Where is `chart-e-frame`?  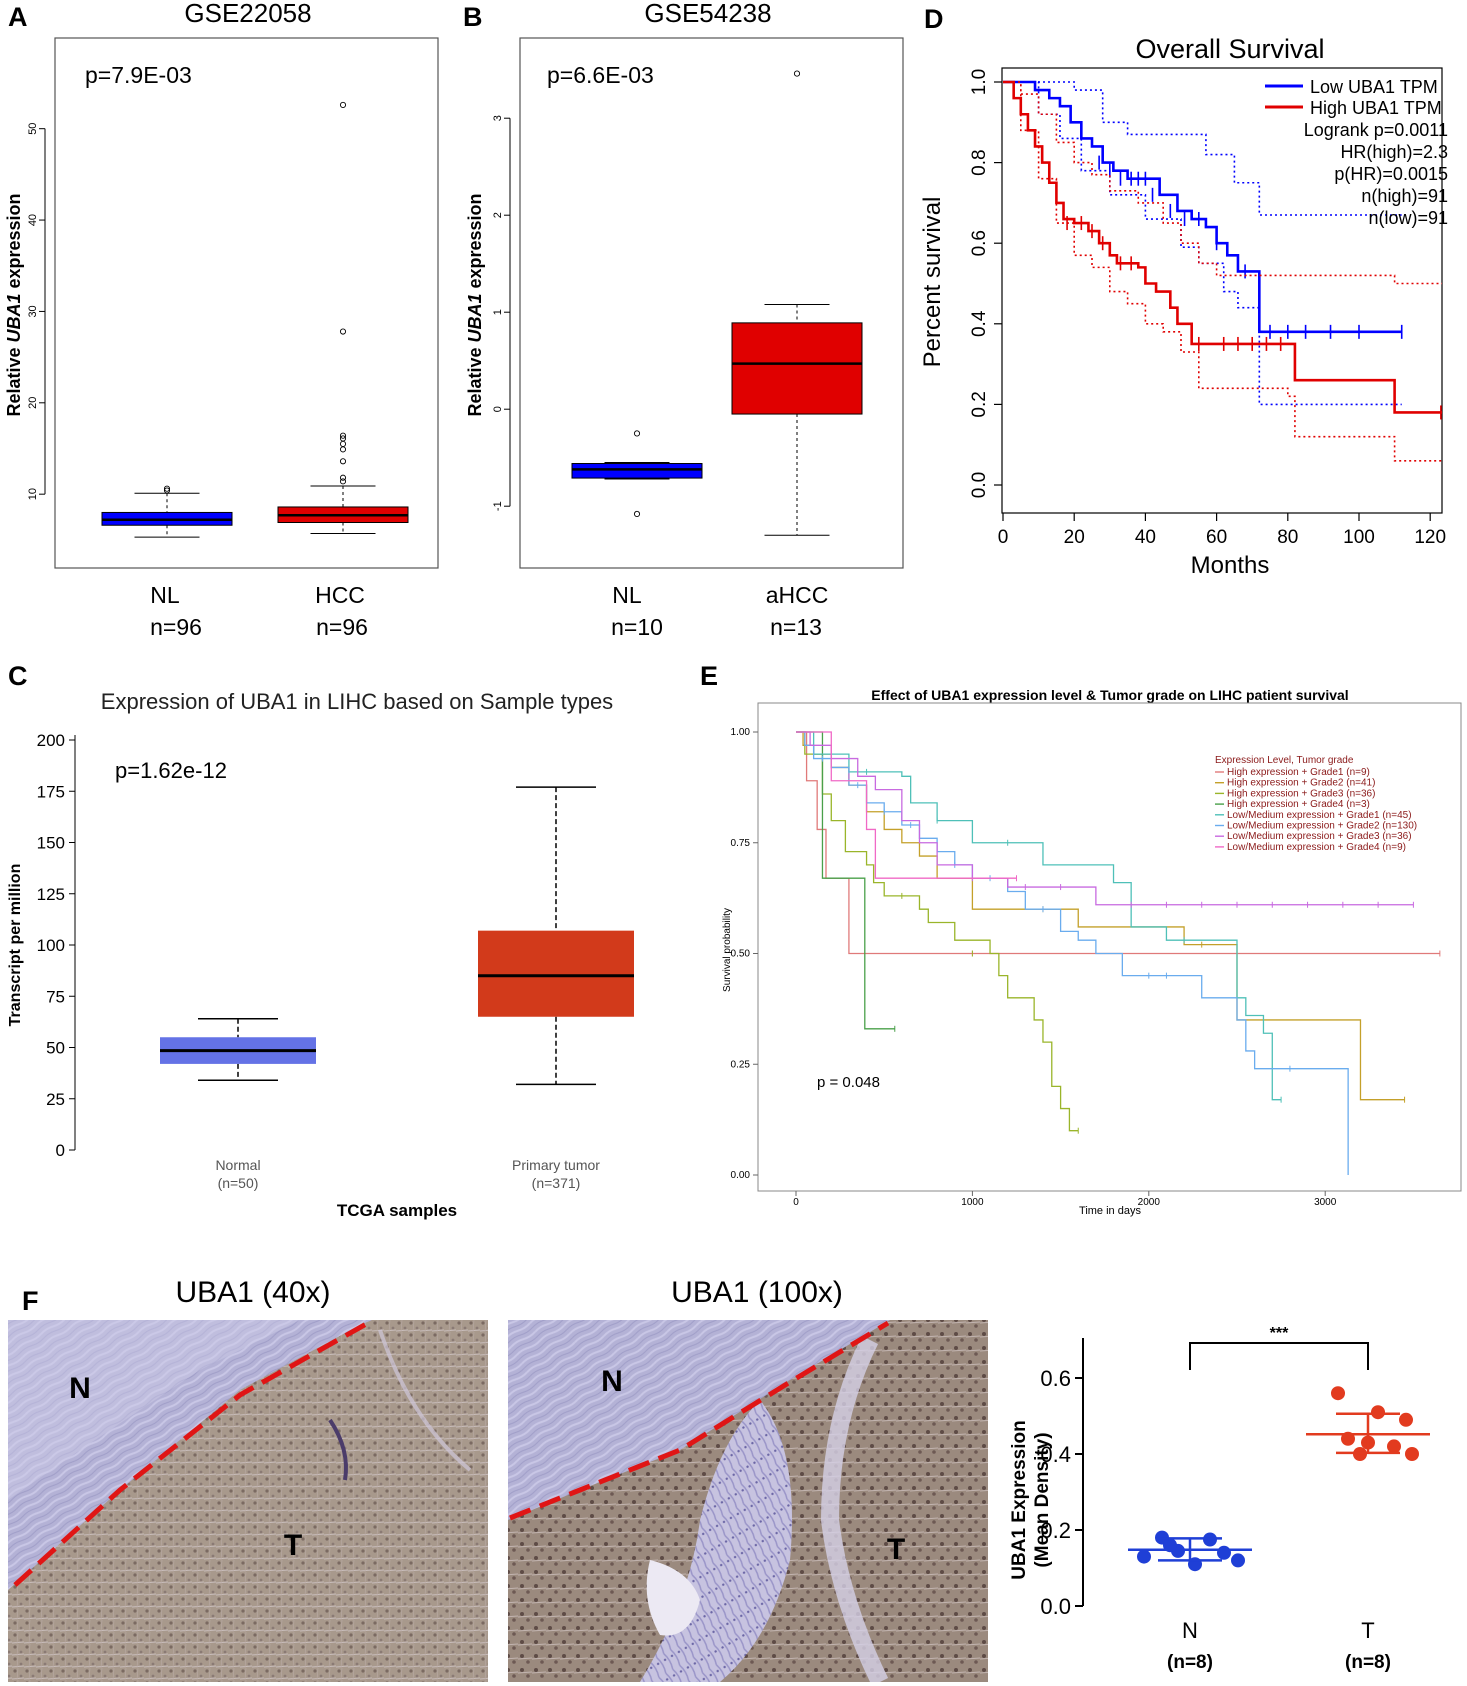 chart-e-frame is located at coordinates (1109, 947).